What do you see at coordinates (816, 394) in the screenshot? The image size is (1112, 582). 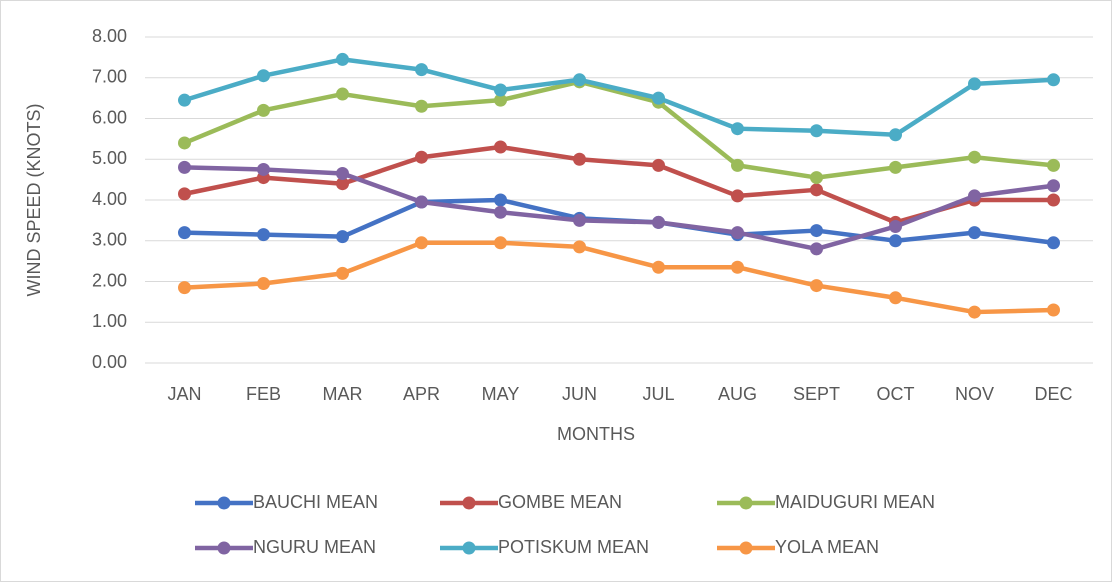 I see `x-tick-label: SEPT` at bounding box center [816, 394].